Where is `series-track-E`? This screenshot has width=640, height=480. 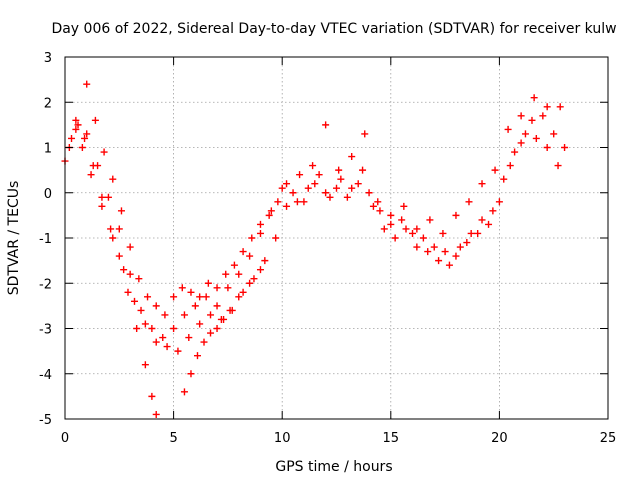
series-track-E is located at coordinates (222, 331).